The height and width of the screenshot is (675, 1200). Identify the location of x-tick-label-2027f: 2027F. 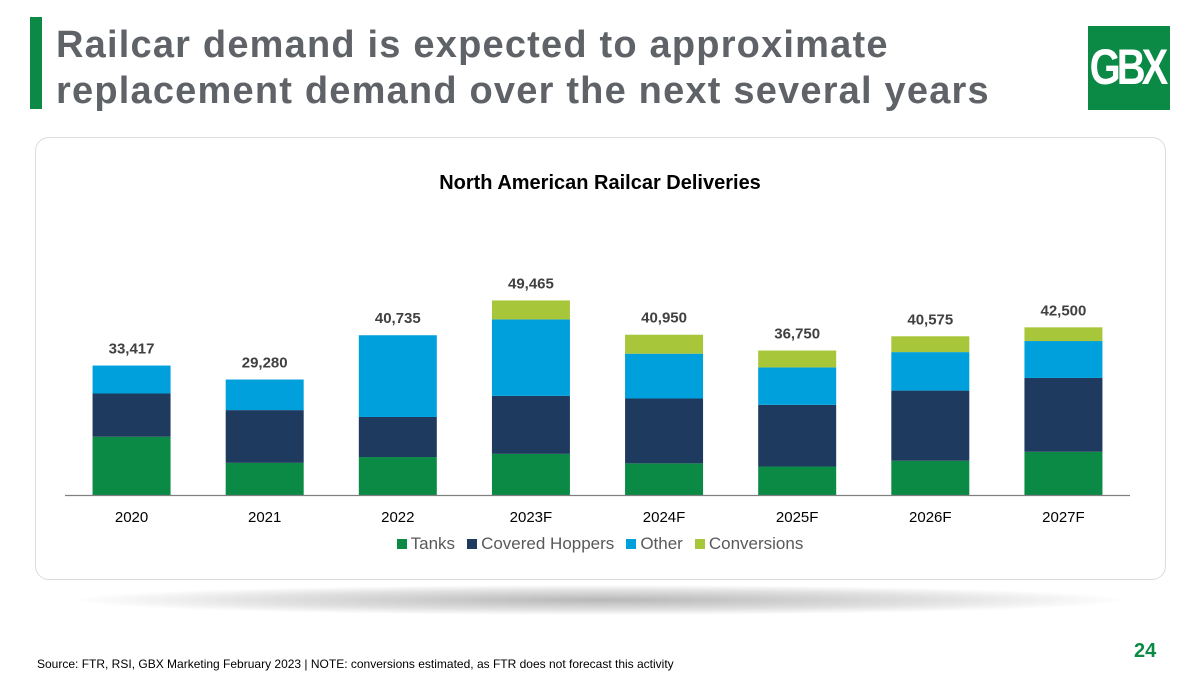
(1063, 517).